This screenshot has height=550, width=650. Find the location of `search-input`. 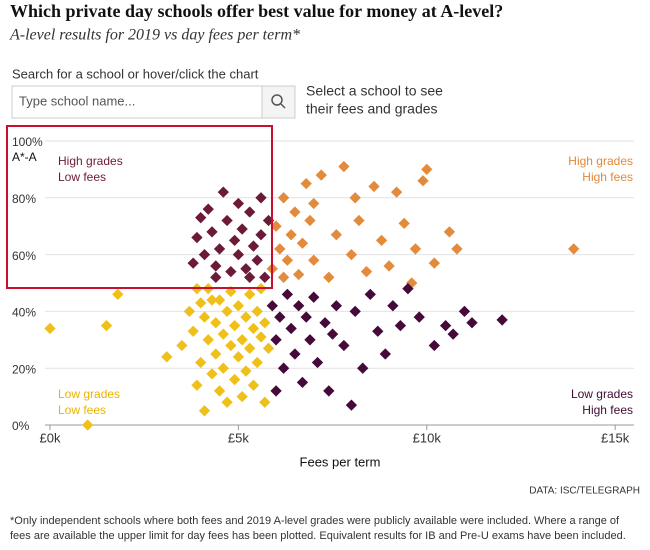

search-input is located at coordinates (137, 102).